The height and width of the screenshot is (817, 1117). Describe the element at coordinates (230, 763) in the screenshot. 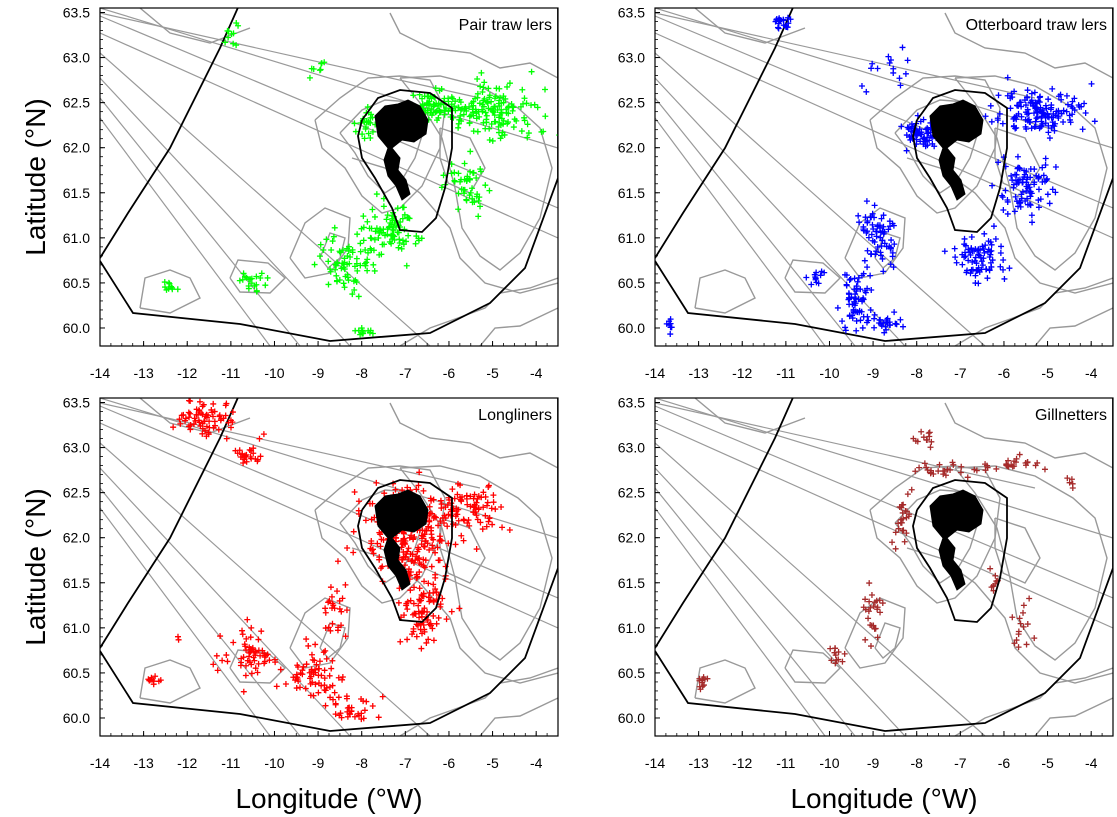

I see `x-tick-label: -11` at that location.